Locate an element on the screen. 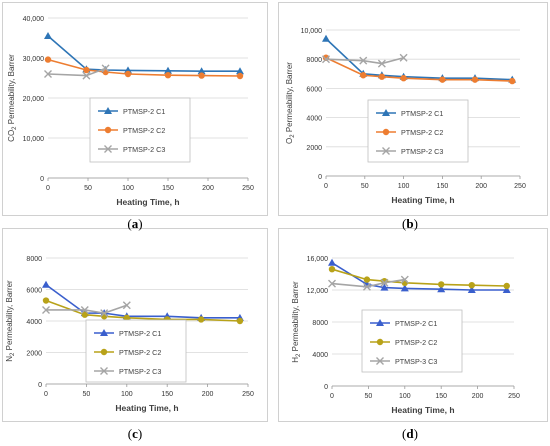 The height and width of the screenshot is (446, 550). y-axis-label: CO2 Permeability, Barrer is located at coordinates (12, 98).